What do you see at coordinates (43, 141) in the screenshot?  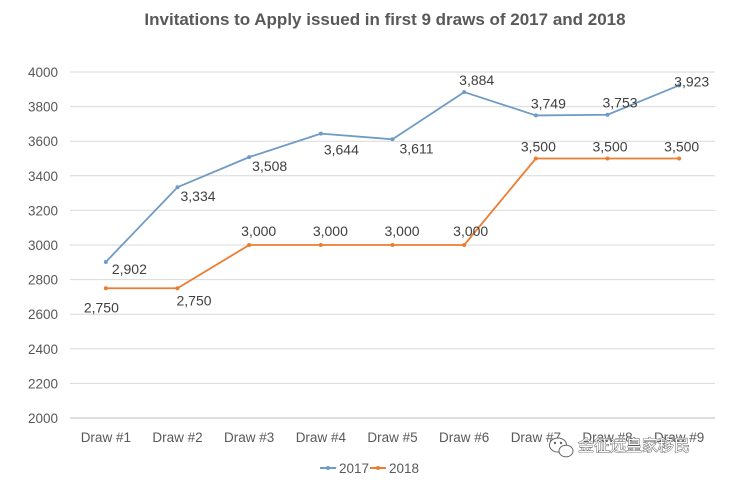 I see `y-tick-label: 3600` at bounding box center [43, 141].